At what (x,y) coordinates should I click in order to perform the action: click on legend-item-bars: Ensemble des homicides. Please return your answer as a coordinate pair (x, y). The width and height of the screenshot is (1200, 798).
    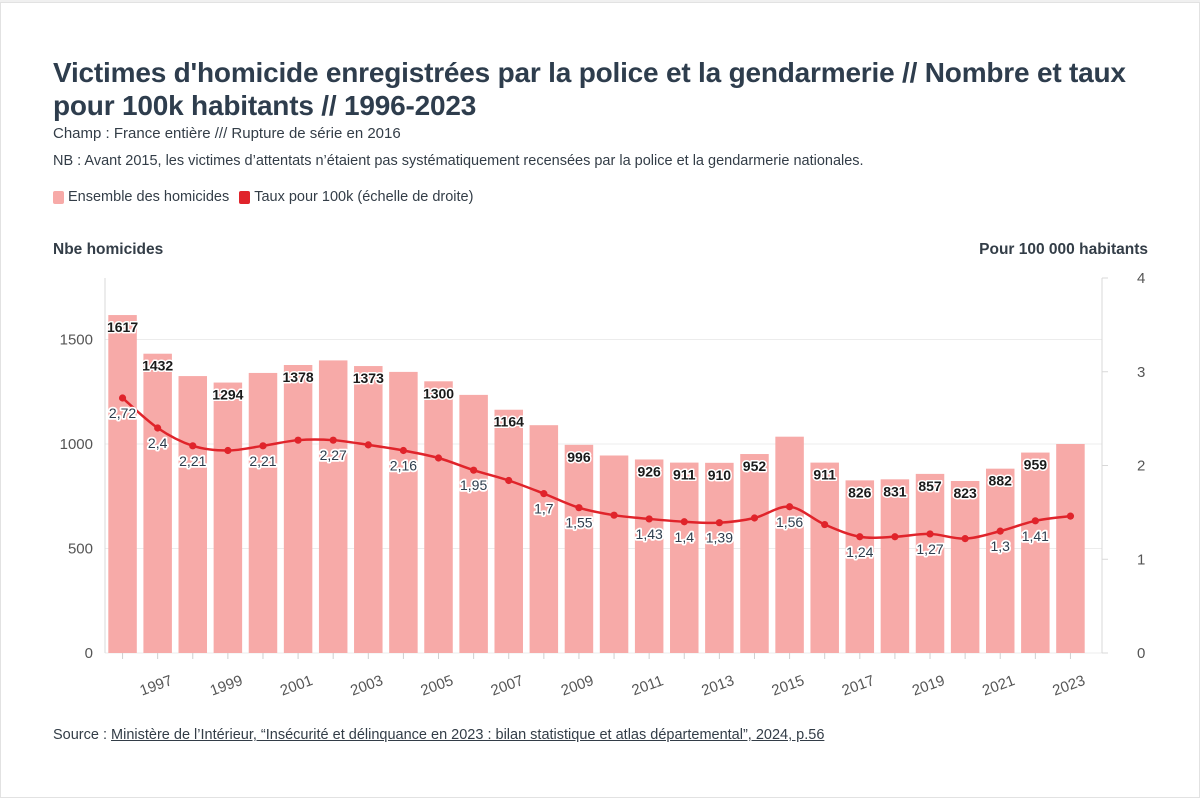
    Looking at the image, I should click on (141, 197).